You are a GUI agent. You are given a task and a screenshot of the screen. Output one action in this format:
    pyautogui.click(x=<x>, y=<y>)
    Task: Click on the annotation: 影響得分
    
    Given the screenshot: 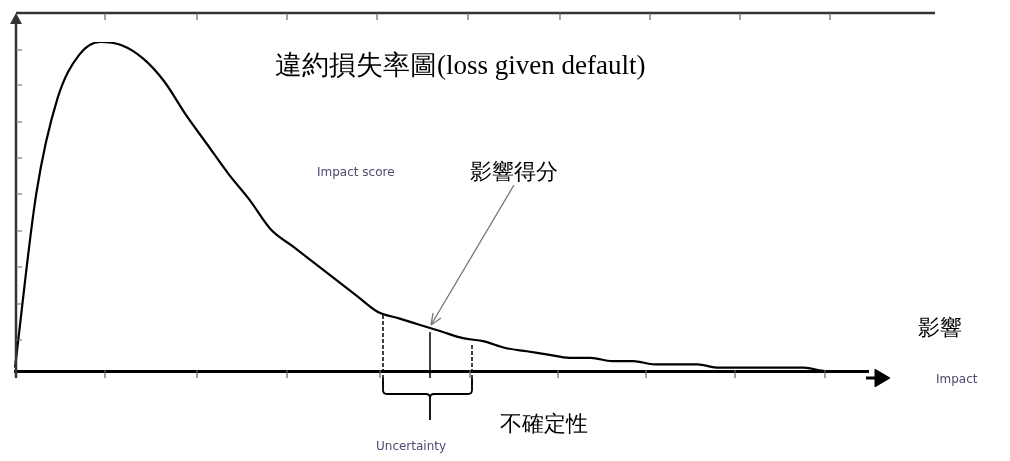 What is the action you would take?
    pyautogui.click(x=514, y=171)
    